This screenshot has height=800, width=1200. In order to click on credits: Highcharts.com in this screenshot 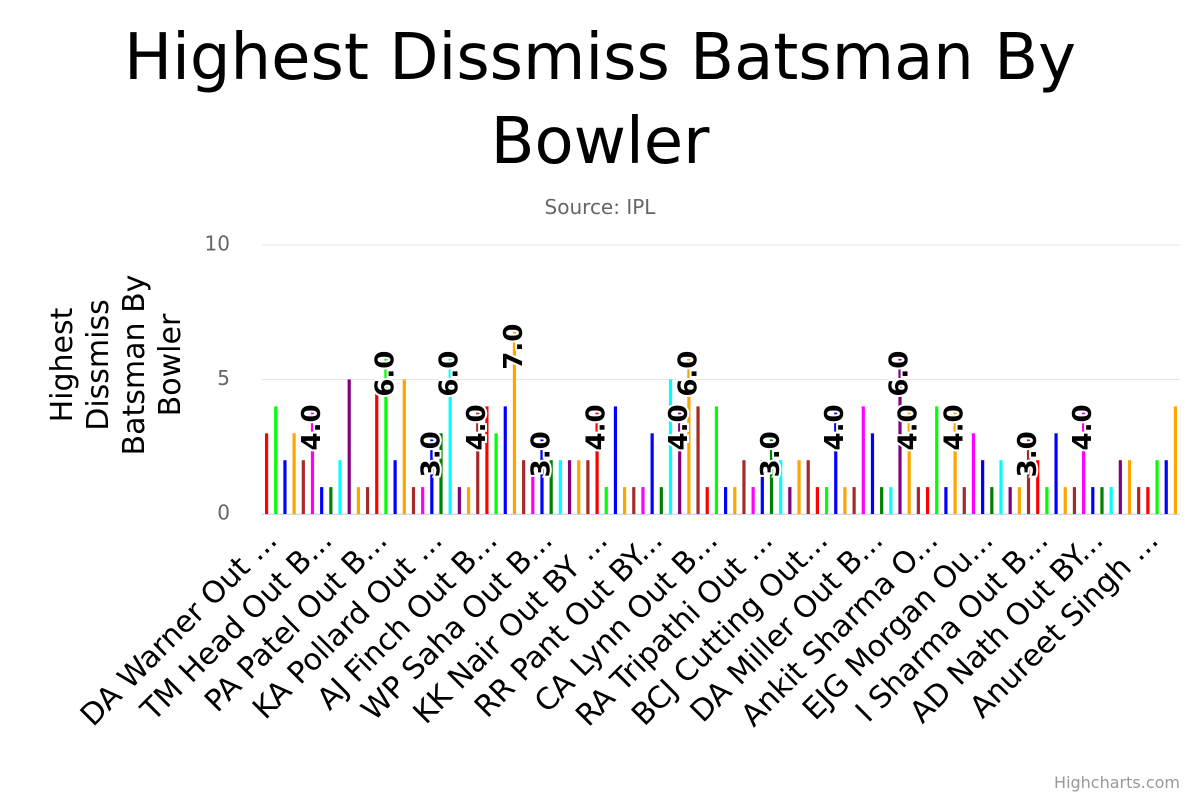, I will do `click(1117, 782)`.